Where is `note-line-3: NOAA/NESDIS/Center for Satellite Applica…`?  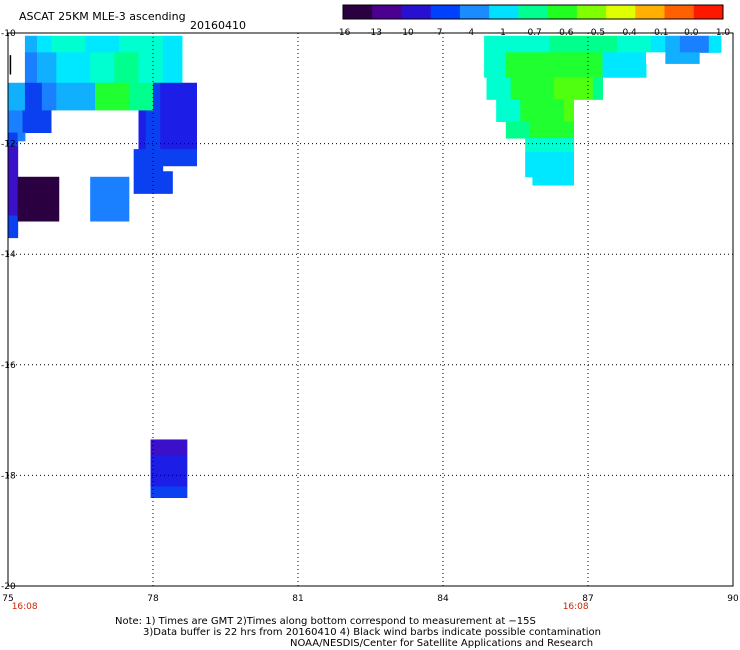 note-line-3: NOAA/NESDIS/Center for Satellite Applica… is located at coordinates (442, 643).